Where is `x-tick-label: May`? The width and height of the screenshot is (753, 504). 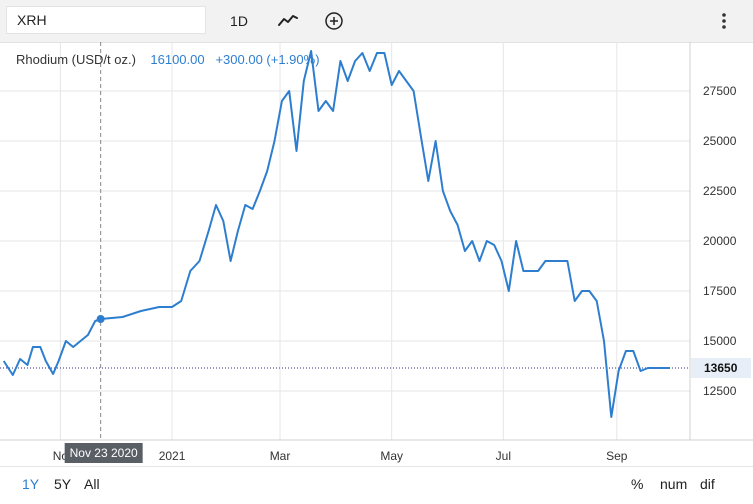
x-tick-label: May is located at coordinates (391, 456).